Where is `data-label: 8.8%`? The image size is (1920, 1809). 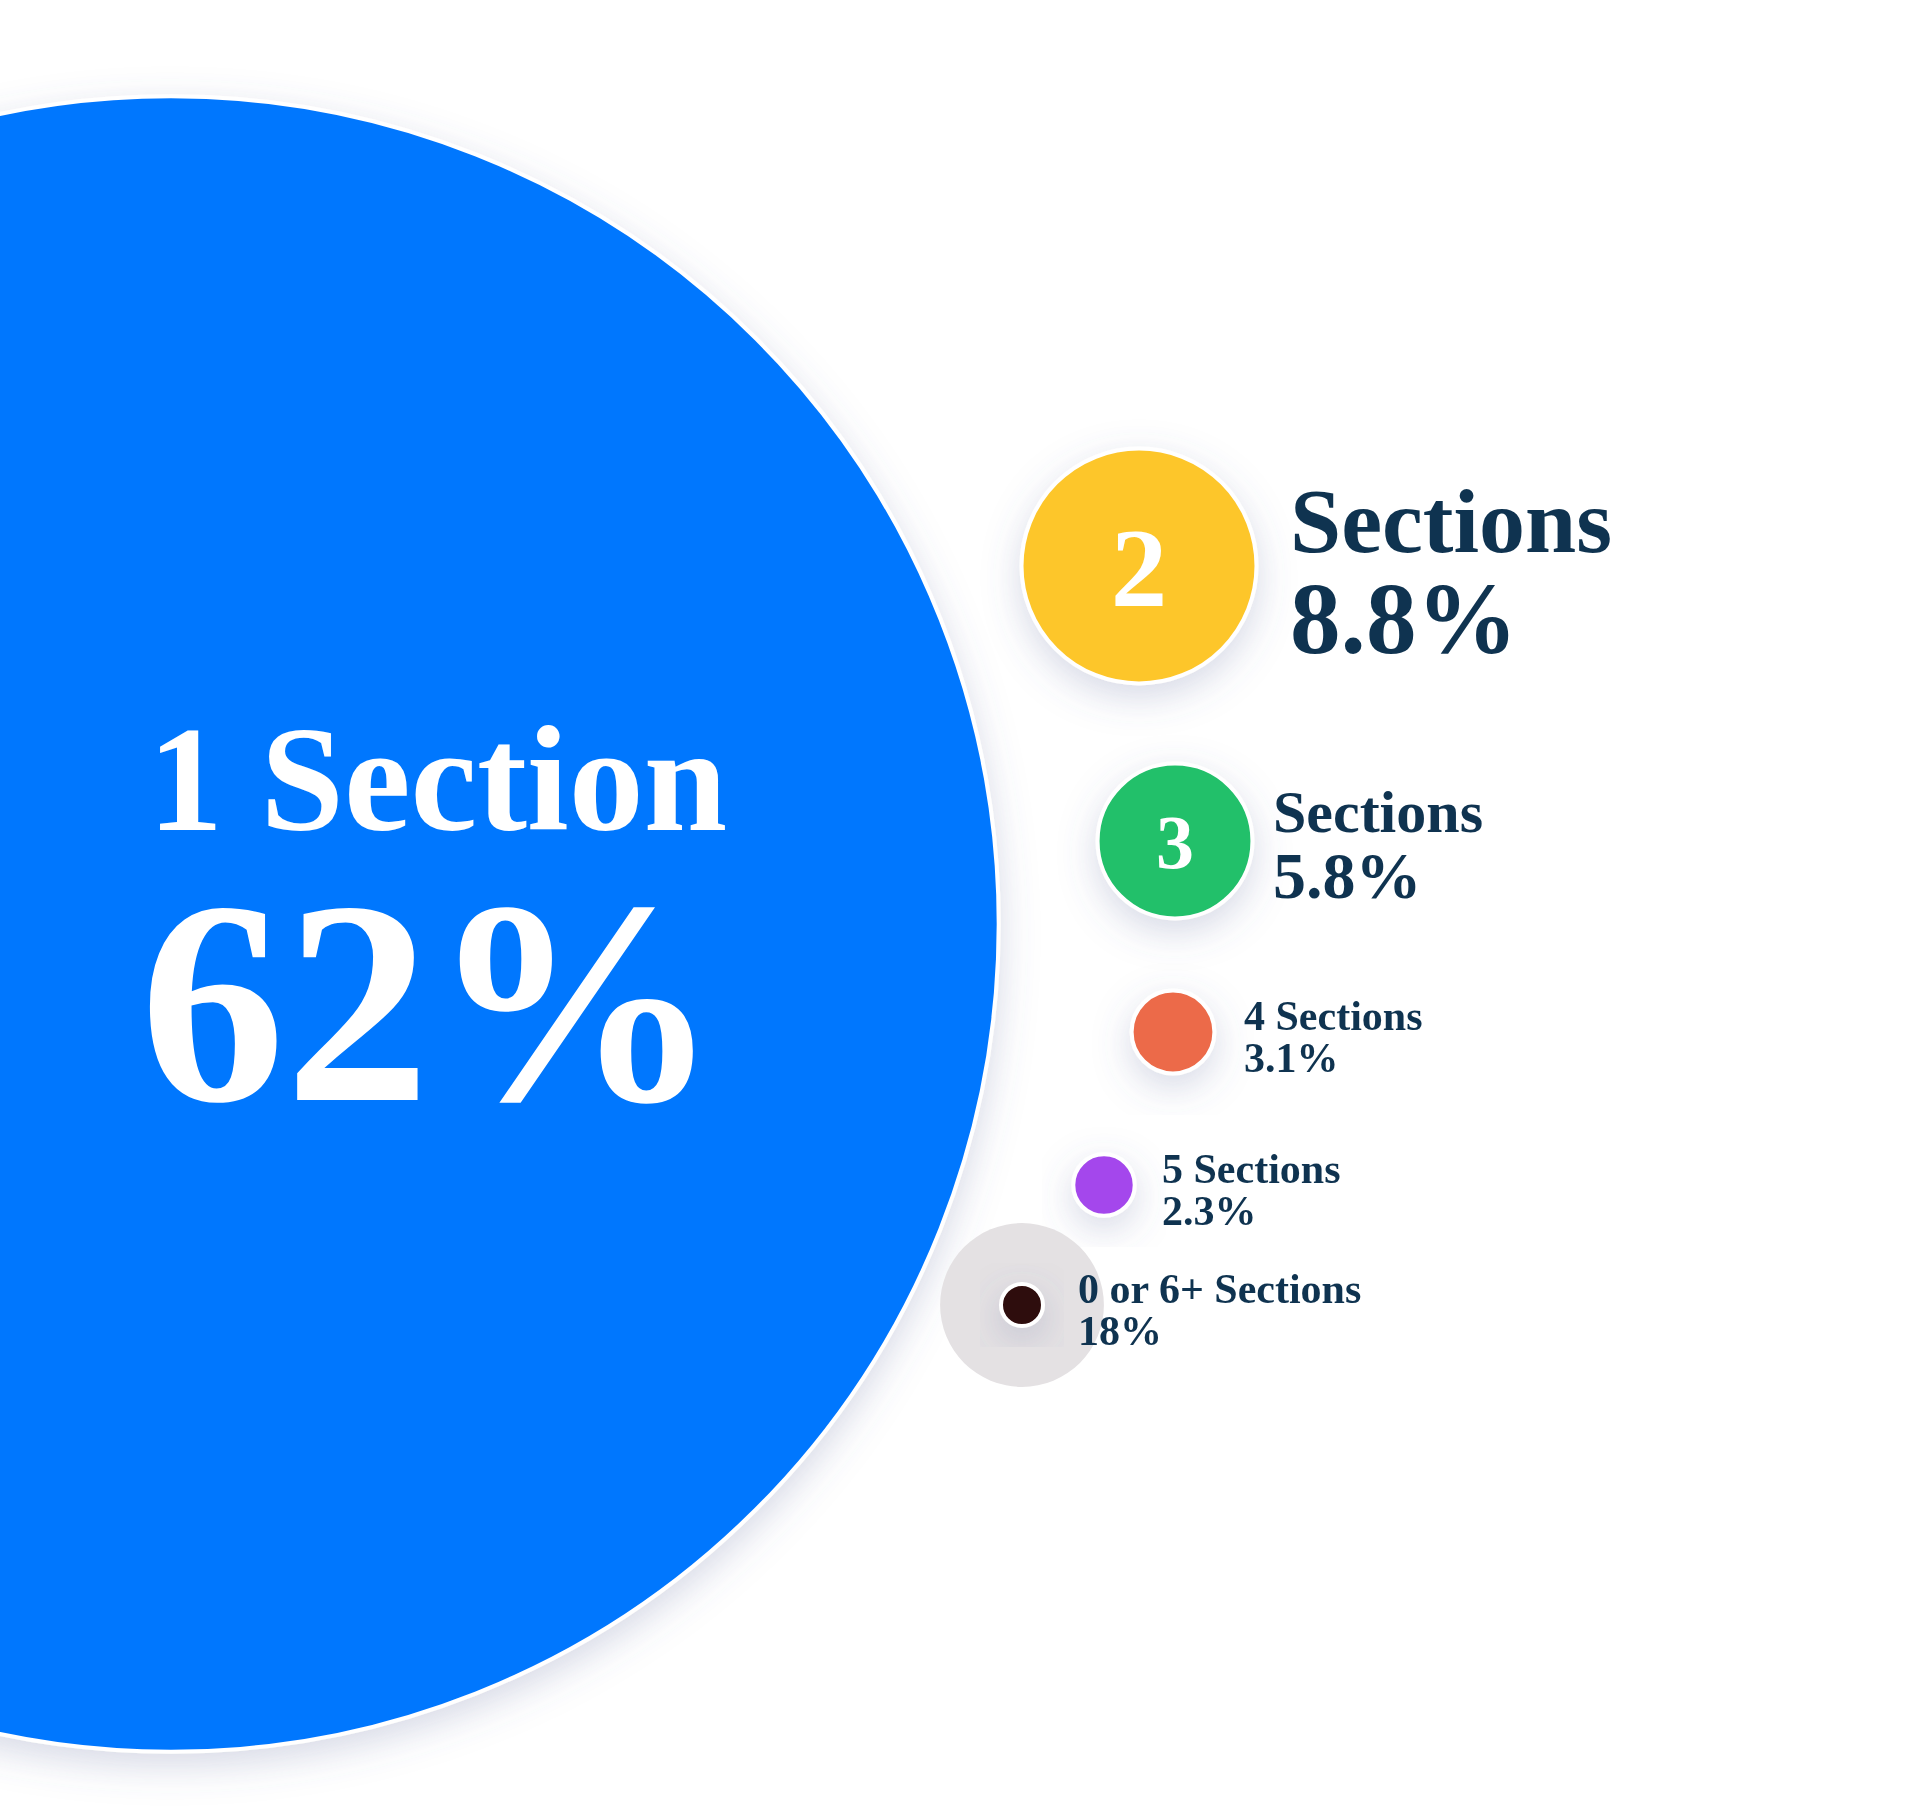
data-label: 8.8% is located at coordinates (1404, 619).